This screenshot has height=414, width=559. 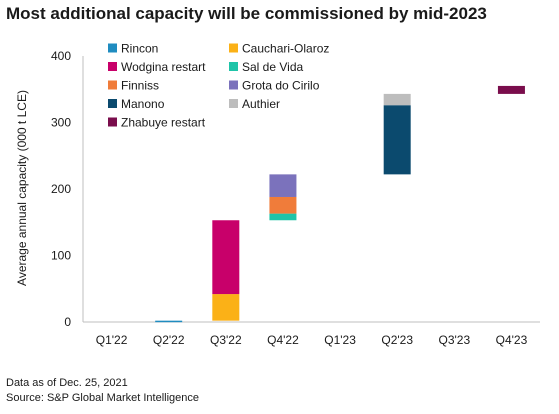 What do you see at coordinates (67, 322) in the screenshot?
I see `y-tick-label: 0` at bounding box center [67, 322].